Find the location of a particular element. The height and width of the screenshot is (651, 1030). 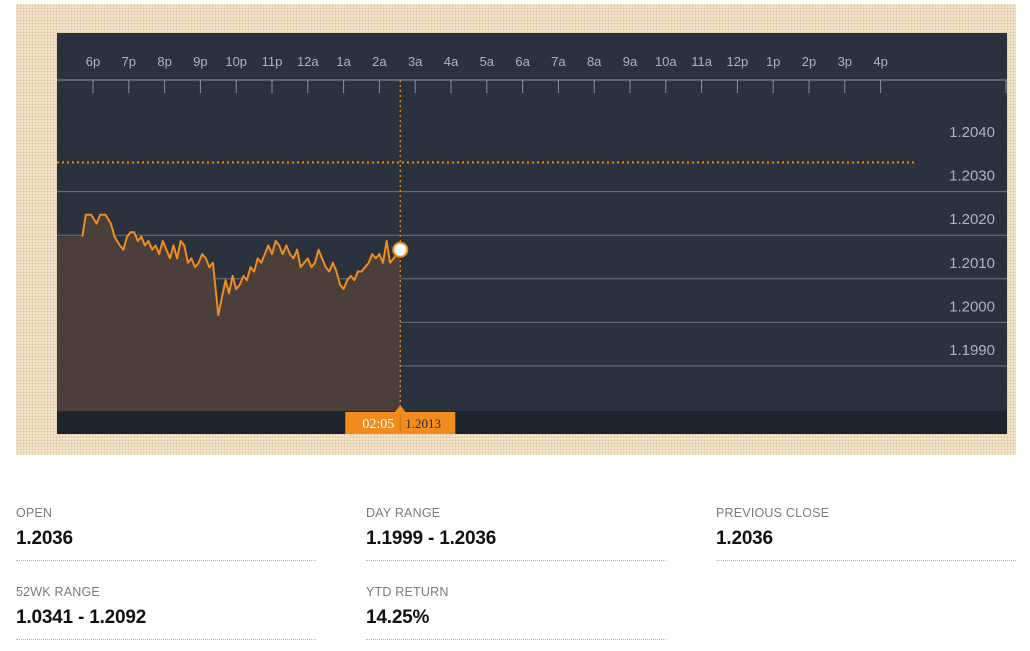

stat-ytd-return: YTD RETURN 14.25% is located at coordinates (516, 607).